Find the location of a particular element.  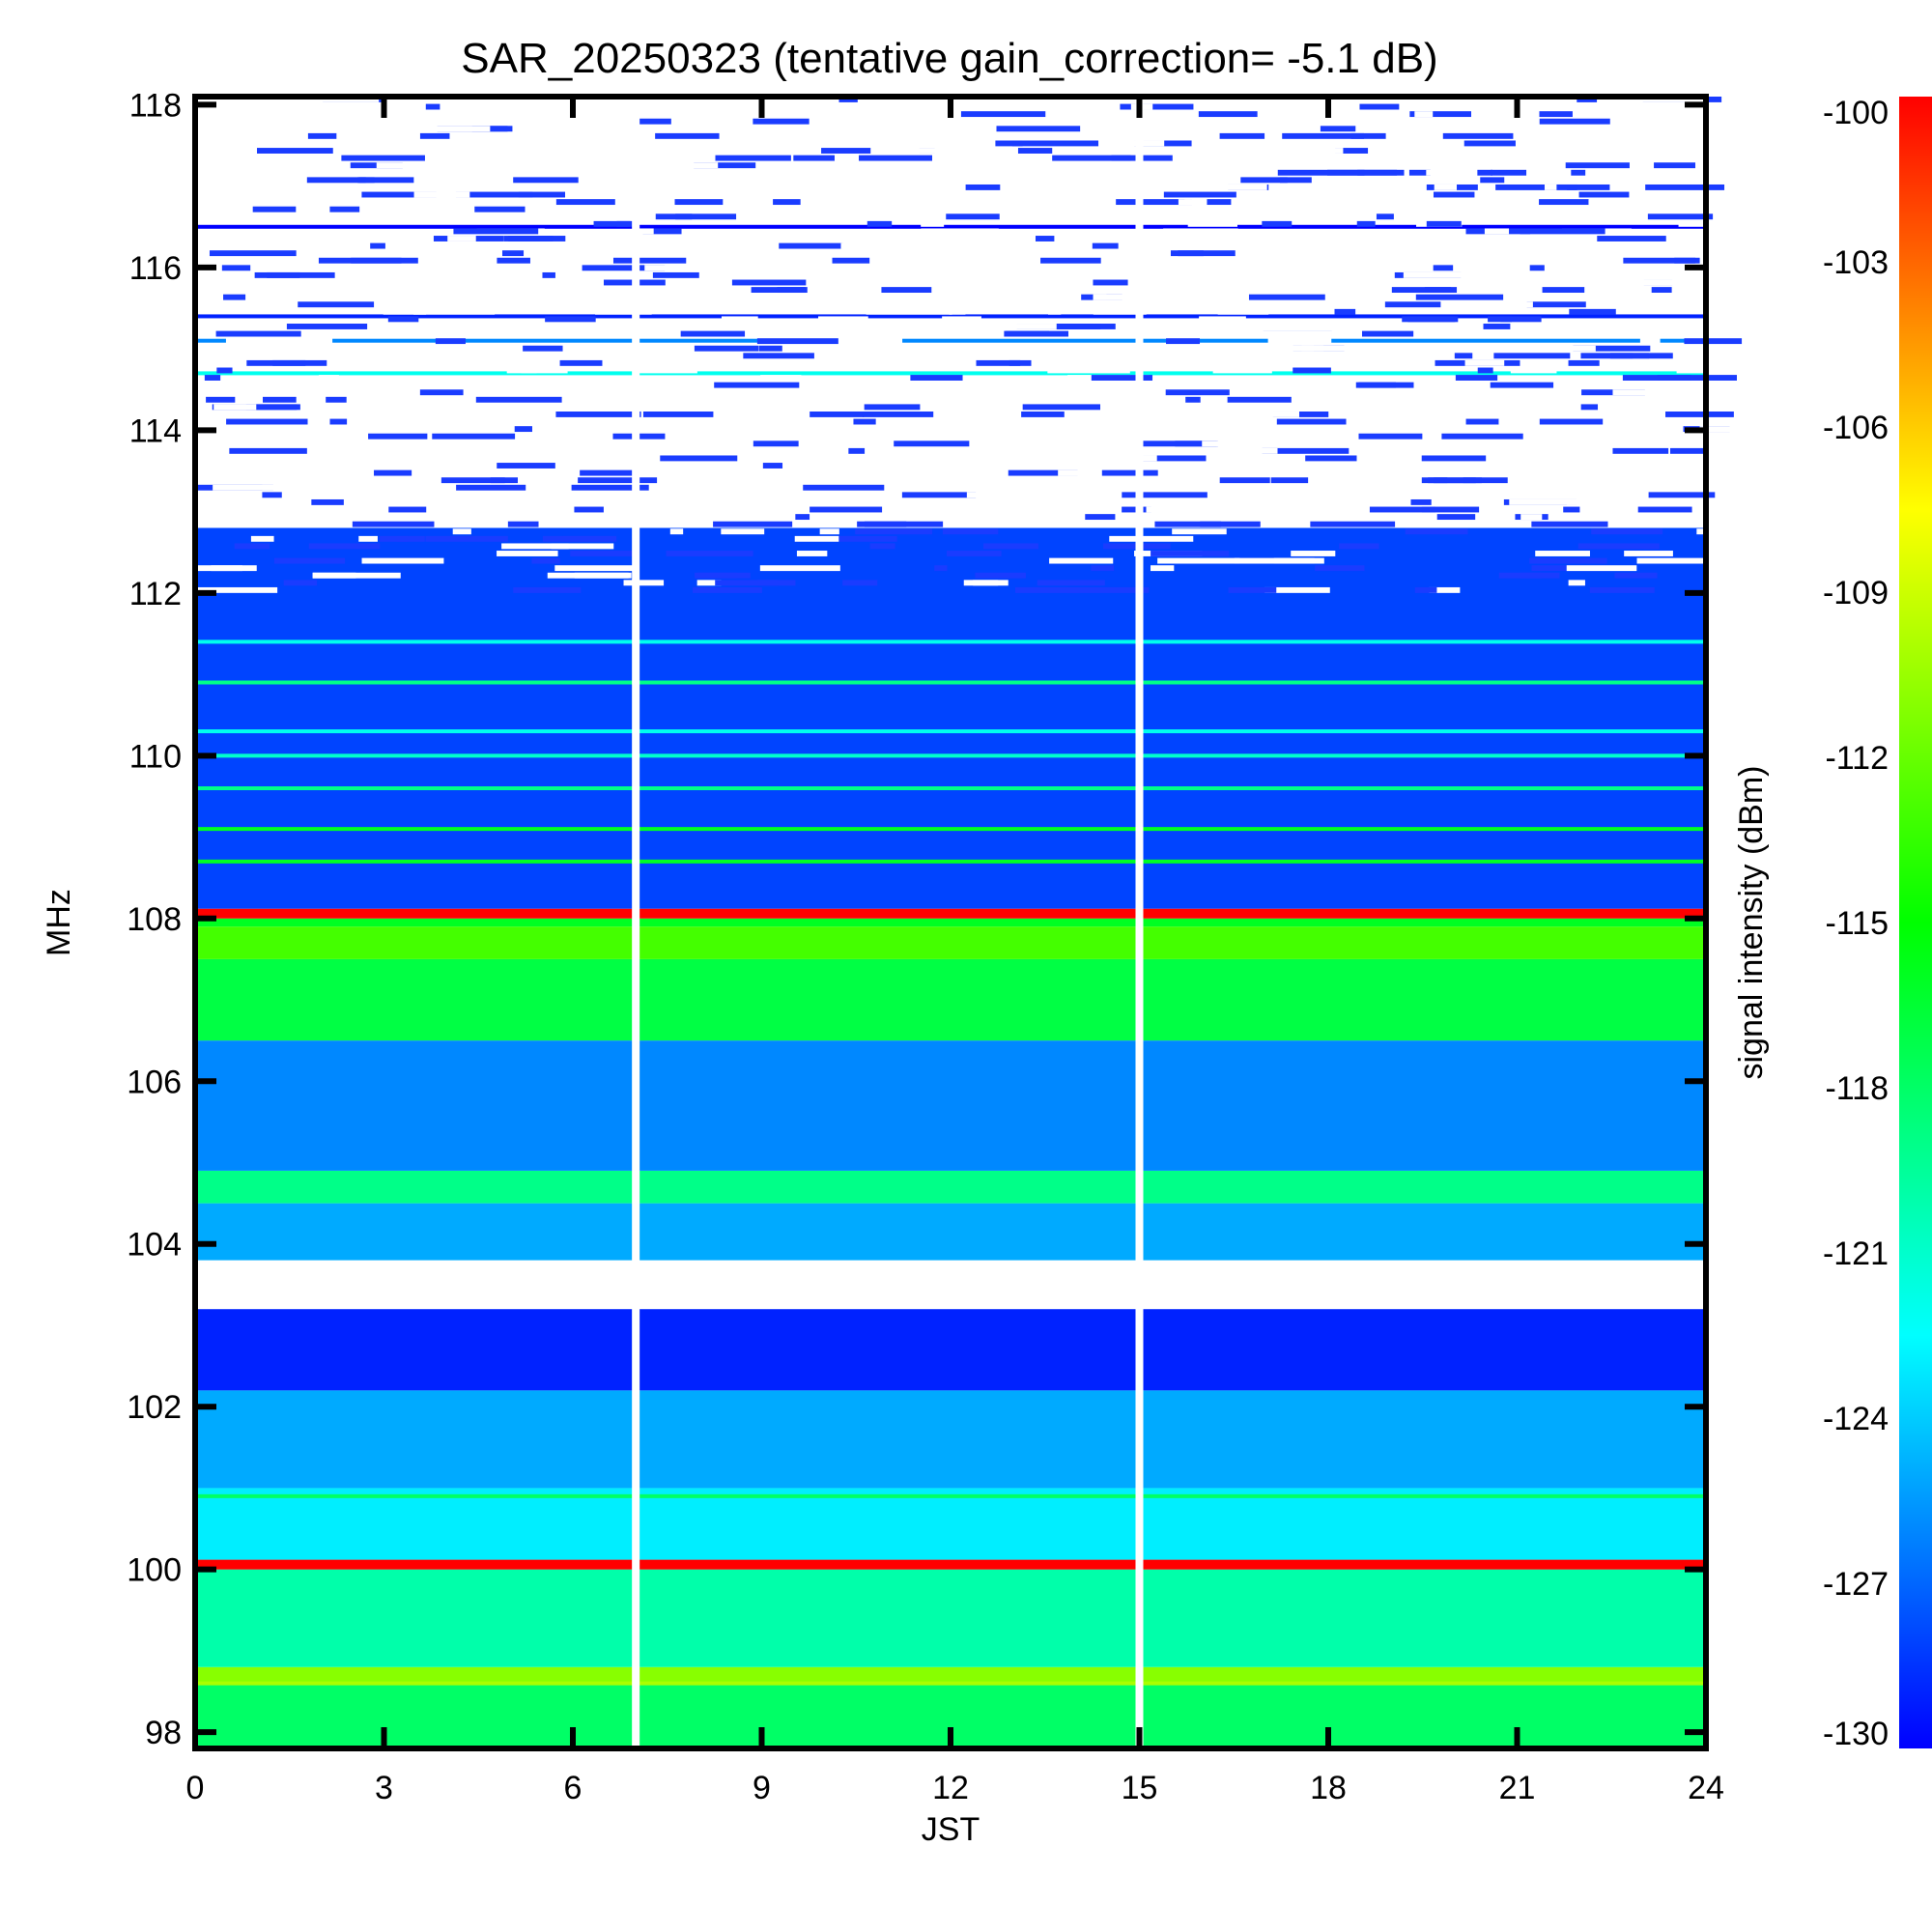

colorbar-tick-label: -121 is located at coordinates (1856, 1254).